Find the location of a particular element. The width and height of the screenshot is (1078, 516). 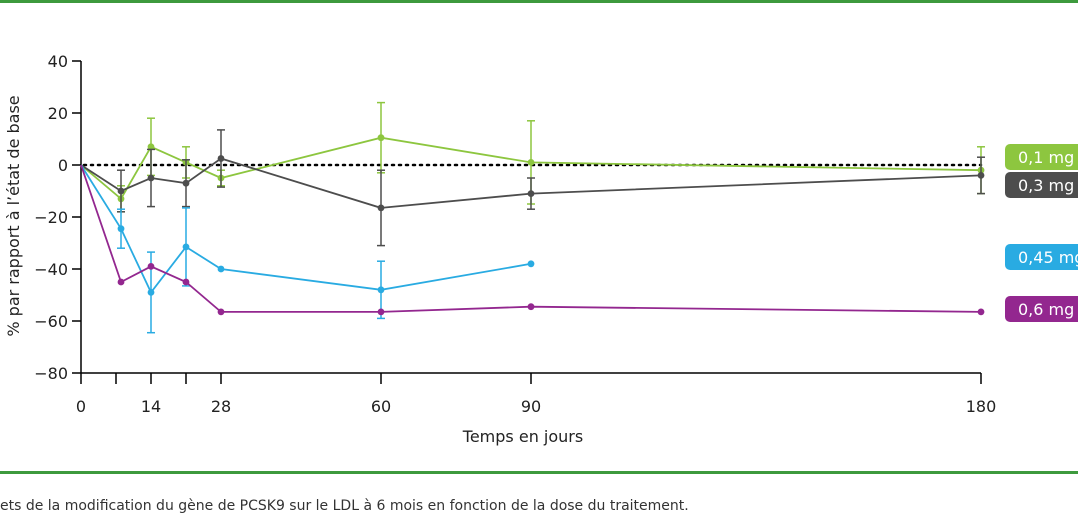

x-tick-label: 60 is located at coordinates (381, 406).